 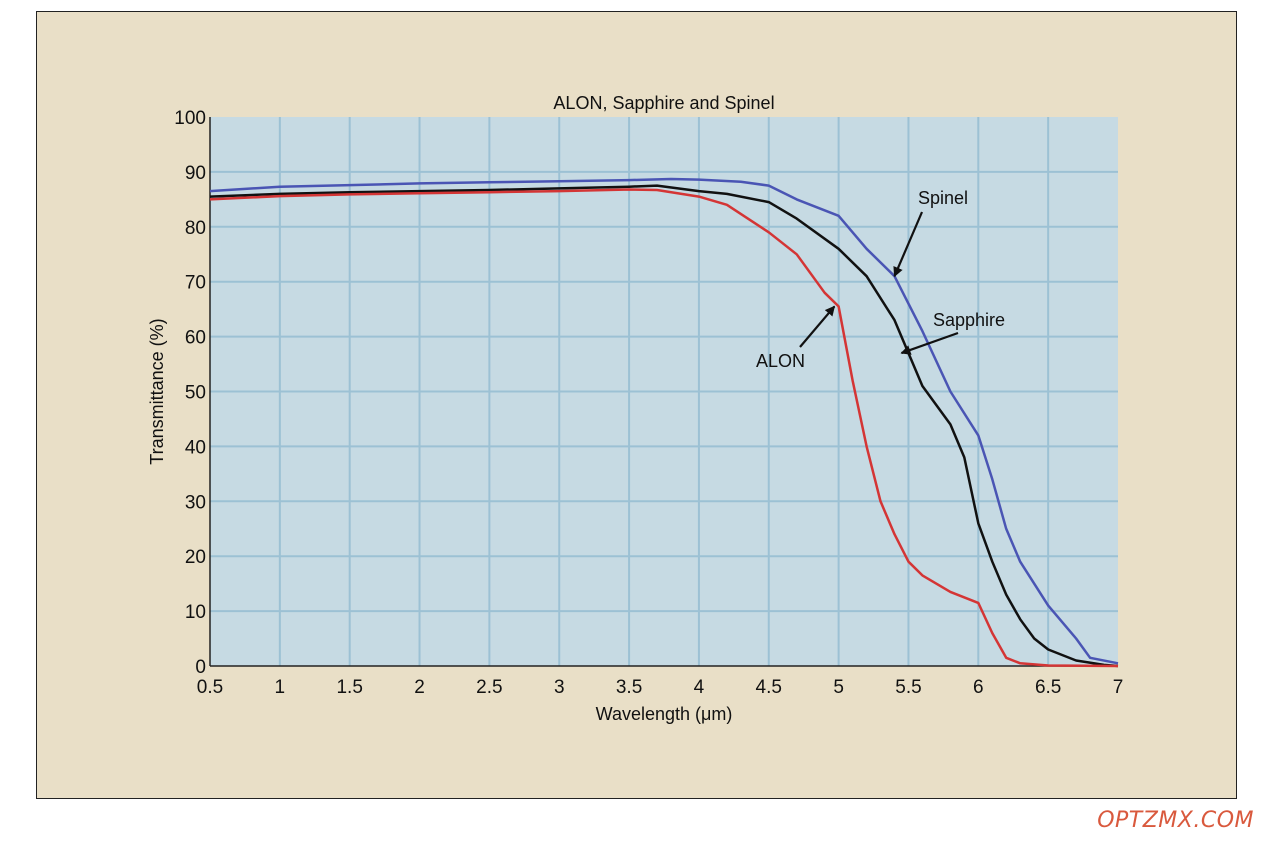 I want to click on x-axis-title: Wavelength (μm), so click(x=664, y=714).